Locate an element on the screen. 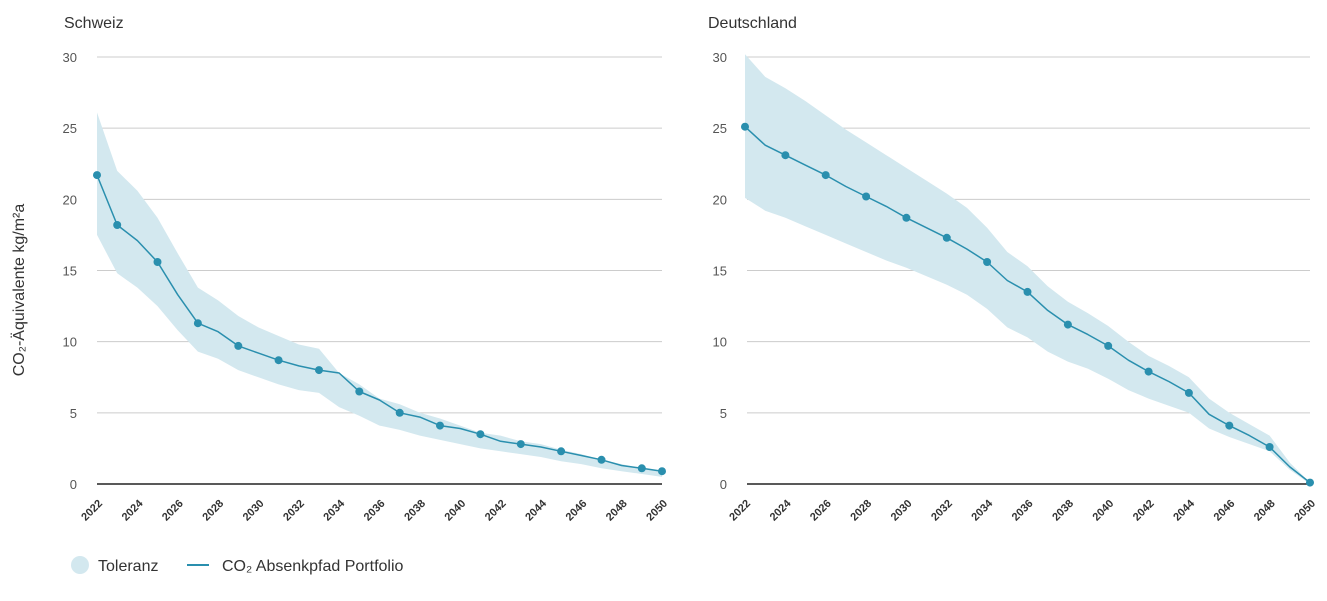 Image resolution: width=1327 pixels, height=601 pixels. y-axis-label: CO₂-Äquivalente kg/m²a is located at coordinates (19, 290).